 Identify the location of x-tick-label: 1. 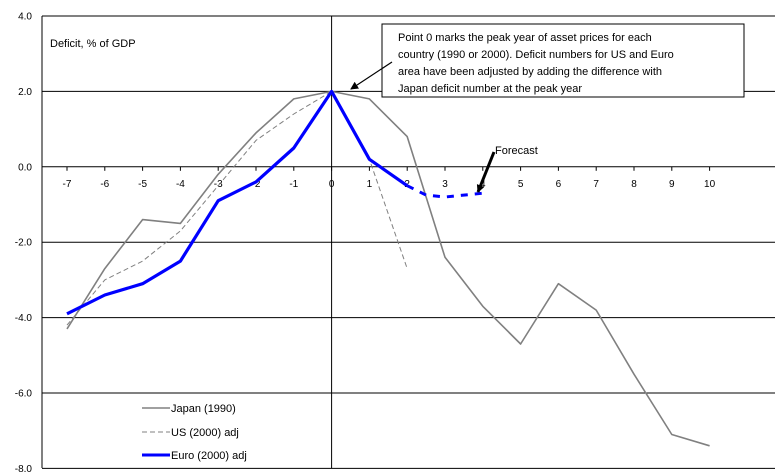
(370, 184).